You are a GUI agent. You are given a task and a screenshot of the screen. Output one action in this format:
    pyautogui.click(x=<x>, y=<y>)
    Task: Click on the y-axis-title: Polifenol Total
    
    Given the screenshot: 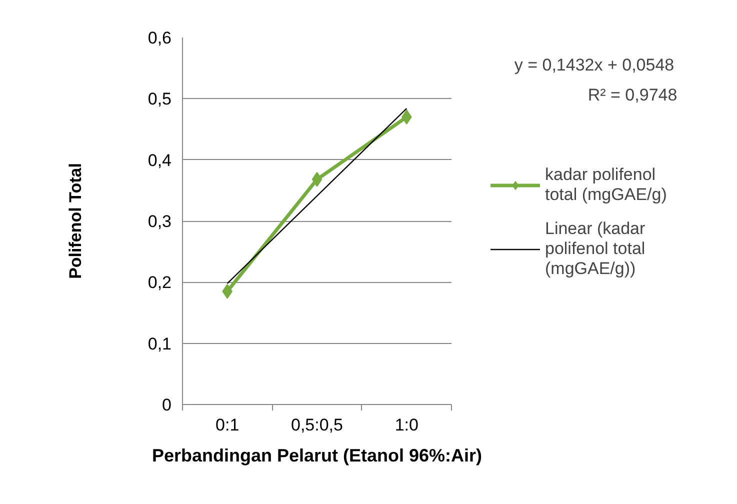 What is the action you would take?
    pyautogui.click(x=75, y=221)
    